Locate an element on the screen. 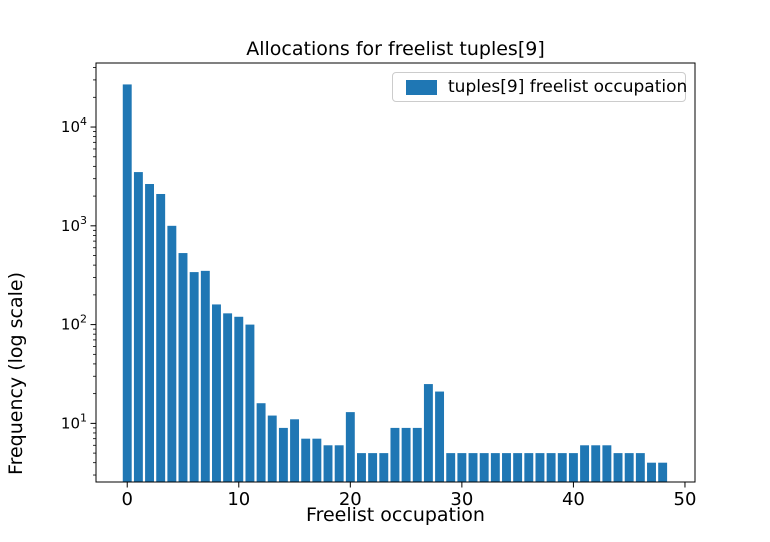 This screenshot has width=770, height=542. x-axis-label: Freelist occupation is located at coordinates (395, 515).